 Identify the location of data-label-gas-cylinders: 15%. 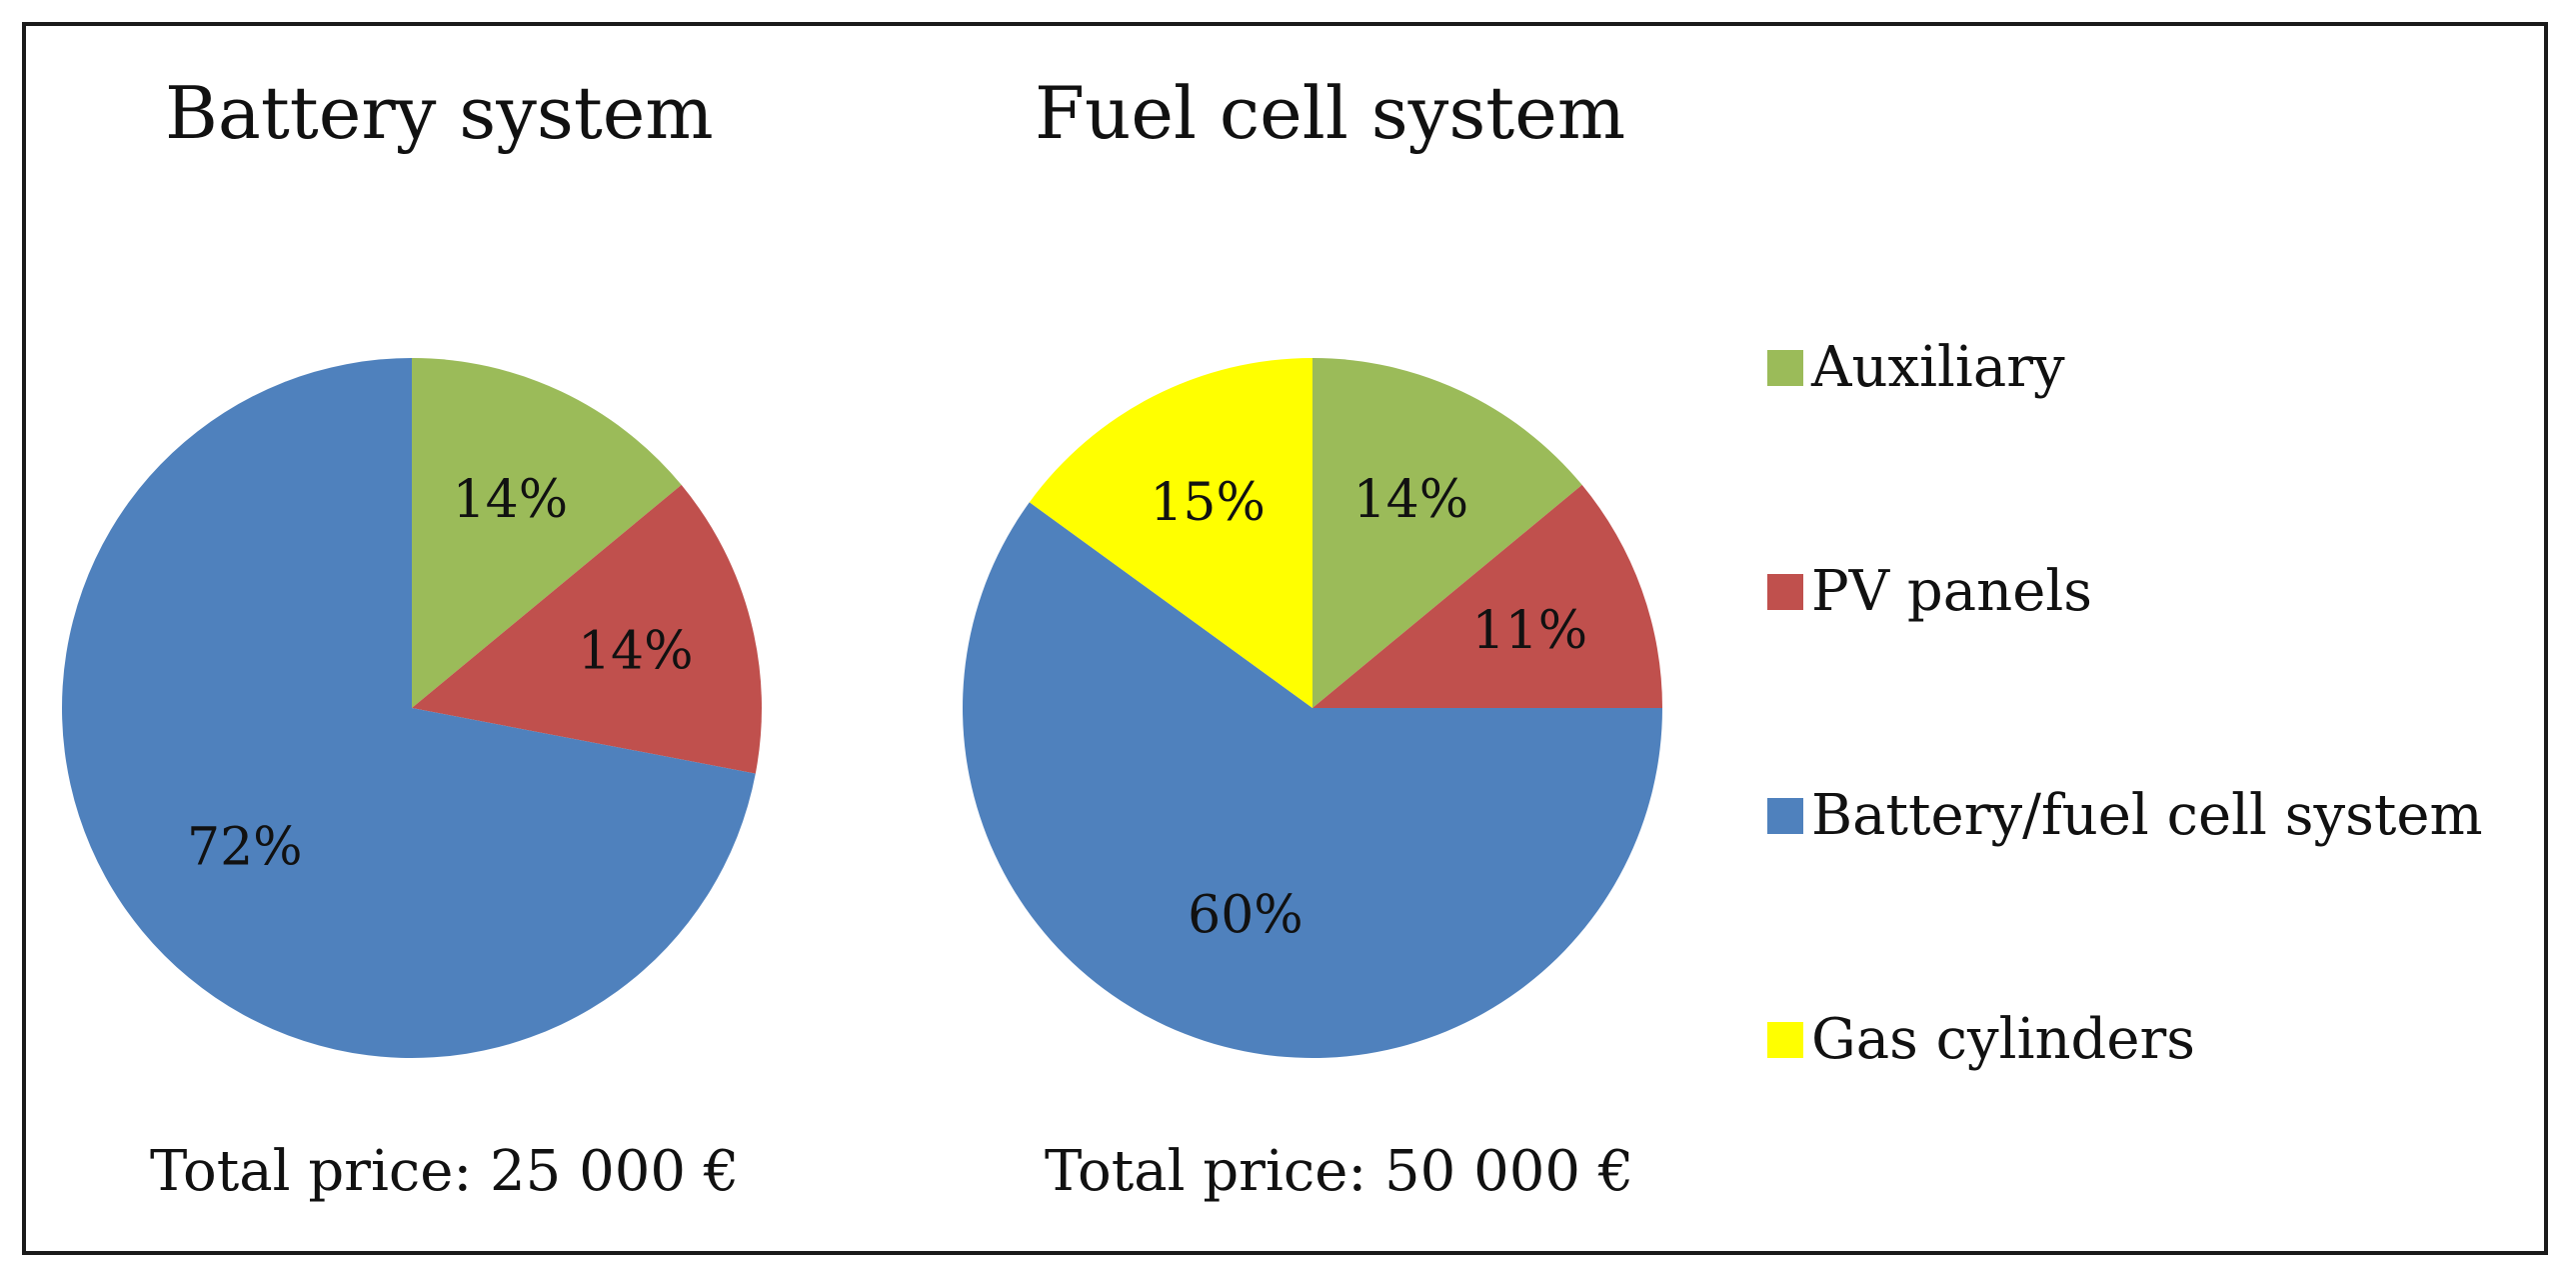
(1208, 503).